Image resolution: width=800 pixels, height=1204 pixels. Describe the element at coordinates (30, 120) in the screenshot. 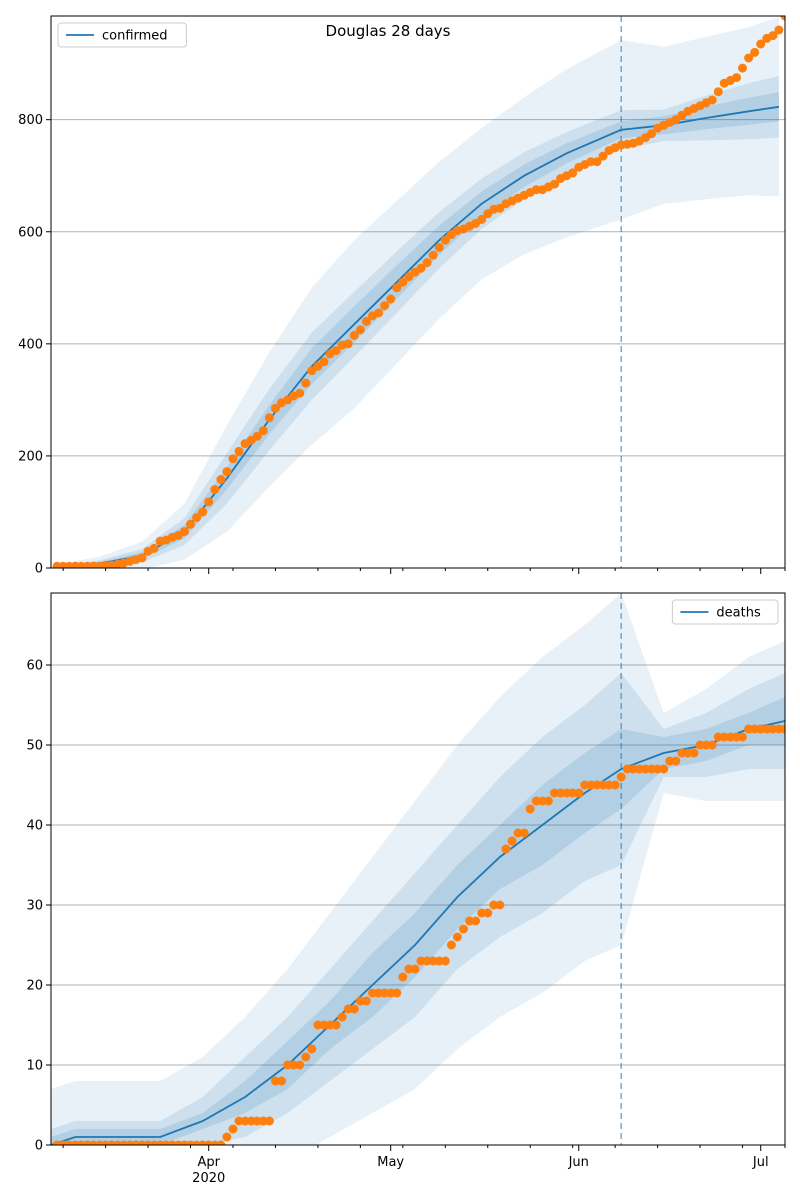

I see `y-tick-label: 800` at that location.